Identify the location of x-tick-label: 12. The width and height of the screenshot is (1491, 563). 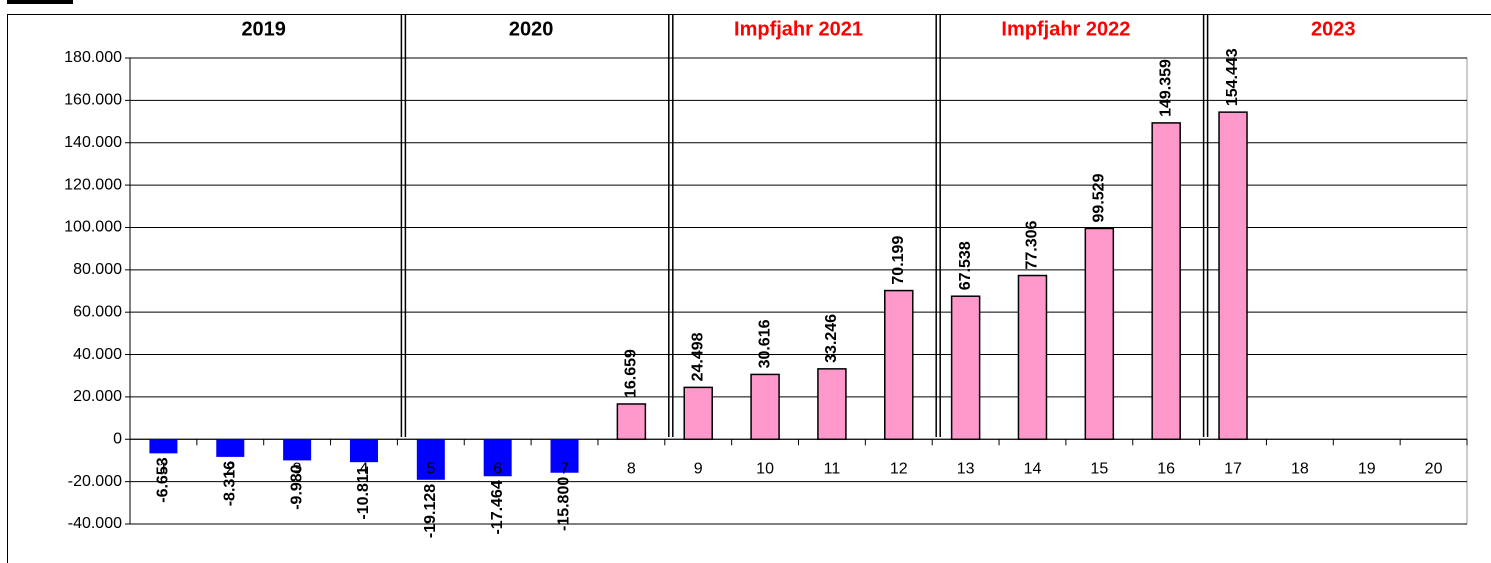
(899, 468).